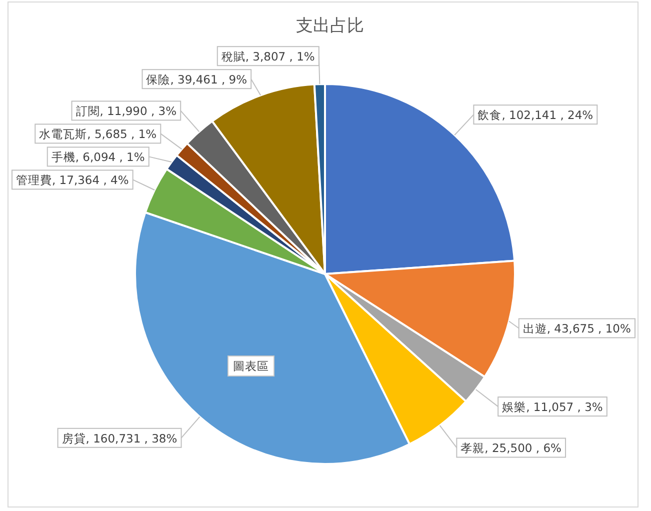 This screenshot has height=511, width=651. Describe the element at coordinates (268, 57) in the screenshot. I see `slice-label: 稅賦, 3,807 , 1%` at that location.